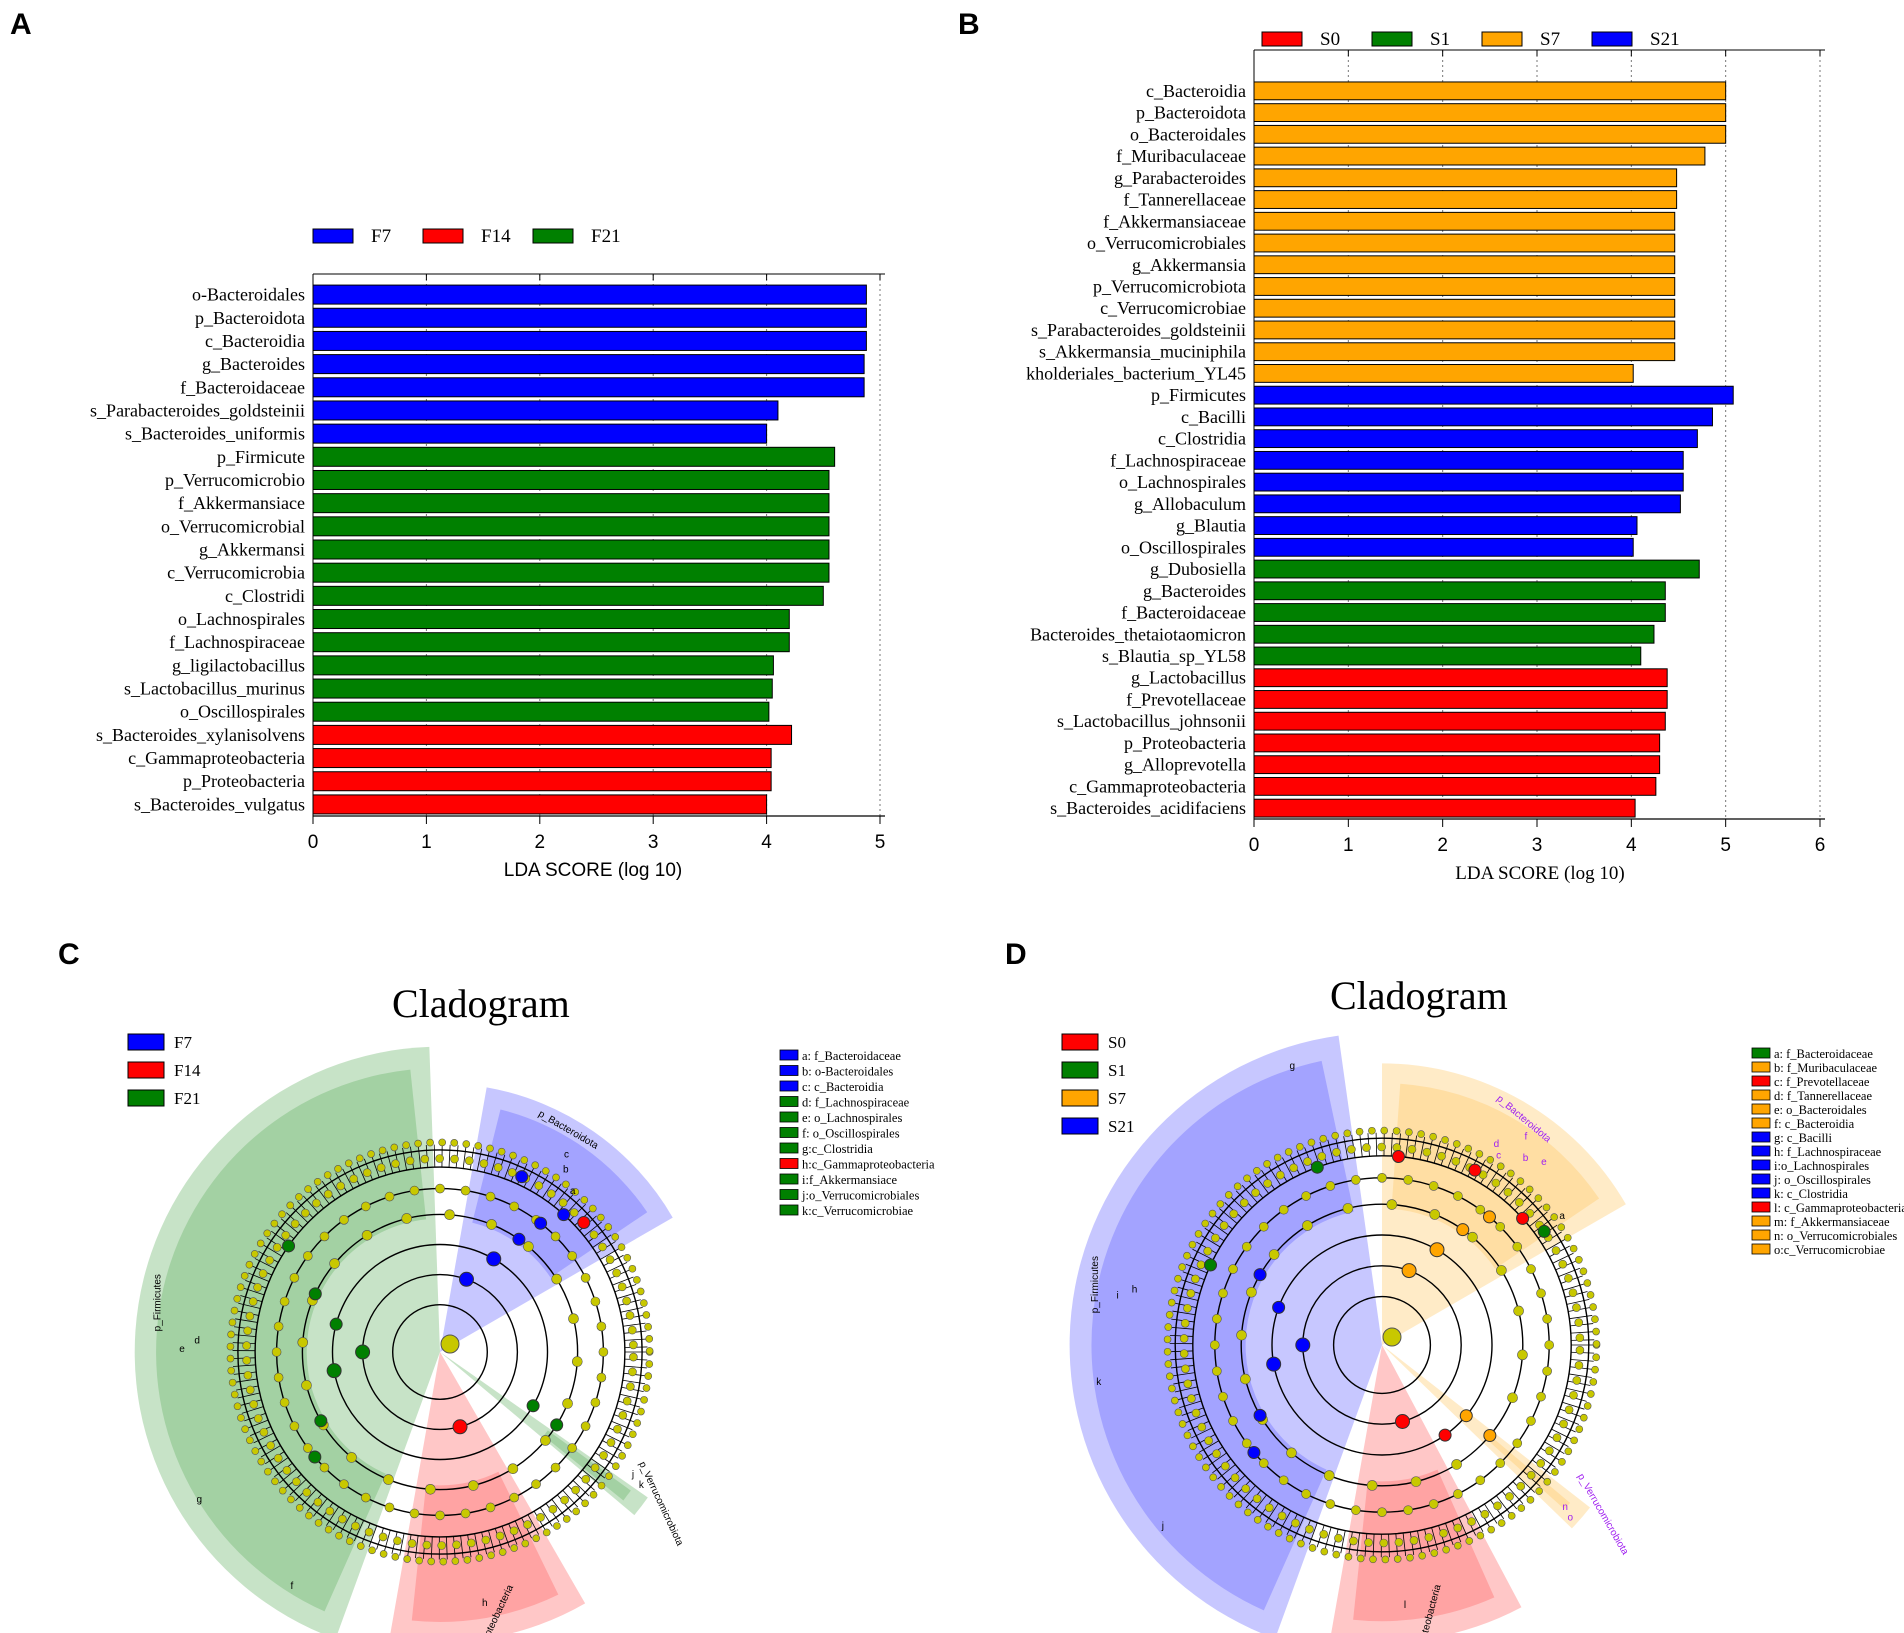 The width and height of the screenshot is (1904, 1633). I want to click on bar-label: g_Lactobacillus, so click(1188, 678).